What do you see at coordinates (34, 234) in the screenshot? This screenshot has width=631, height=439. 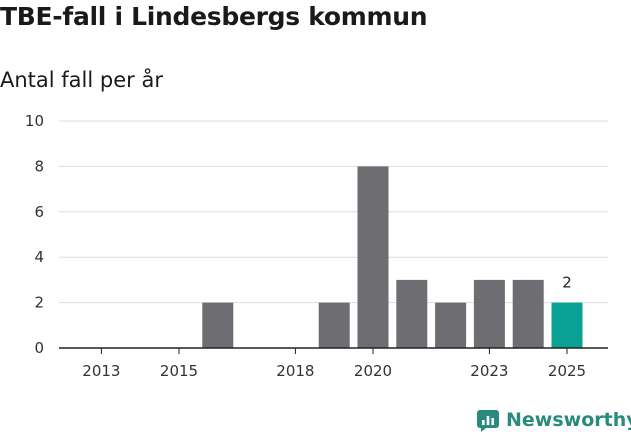 I see `y-axis-tick-labels: 0 2 4 6 8 10` at bounding box center [34, 234].